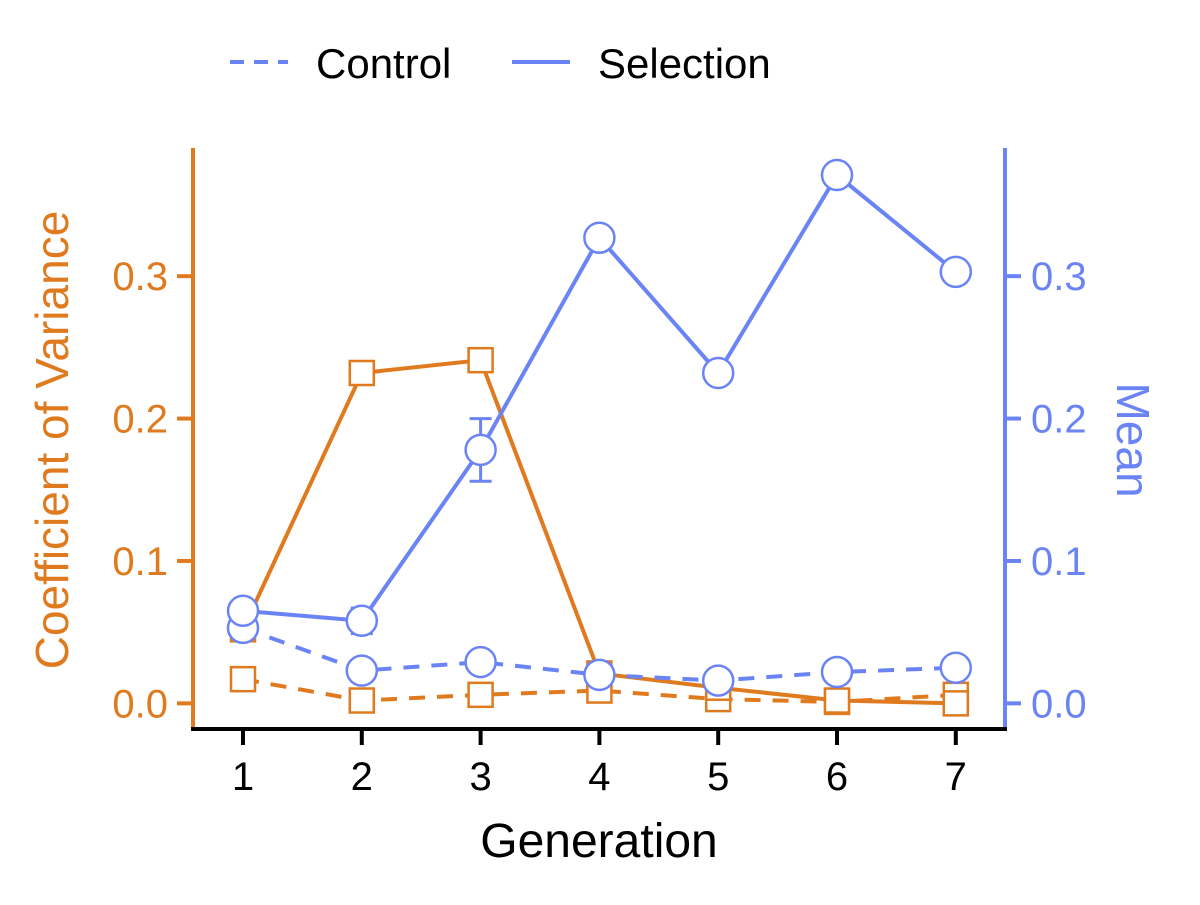  What do you see at coordinates (1059, 277) in the screenshot?
I see `right-y-tick-label: 0.3` at bounding box center [1059, 277].